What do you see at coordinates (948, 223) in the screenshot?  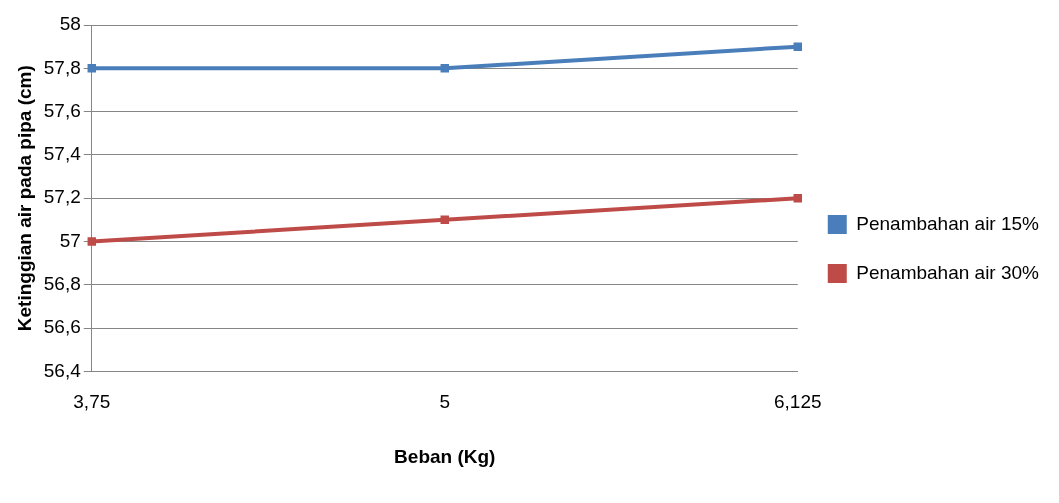 I see `legend-label: Penambahan air 15%` at bounding box center [948, 223].